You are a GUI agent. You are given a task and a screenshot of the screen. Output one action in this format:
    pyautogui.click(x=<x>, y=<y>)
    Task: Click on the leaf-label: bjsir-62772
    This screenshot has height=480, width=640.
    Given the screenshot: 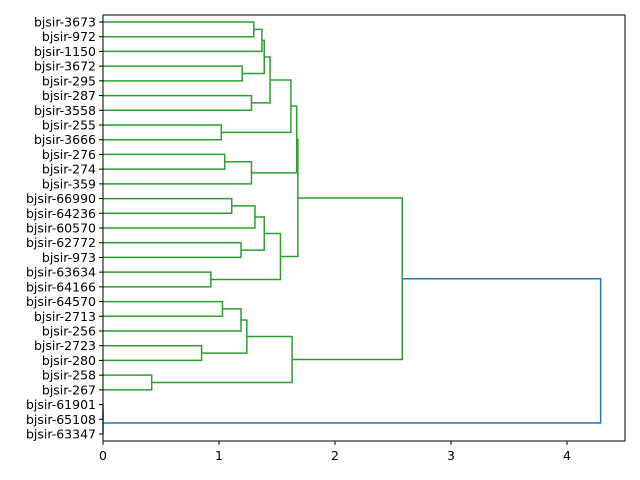 What is the action you would take?
    pyautogui.click(x=61, y=242)
    